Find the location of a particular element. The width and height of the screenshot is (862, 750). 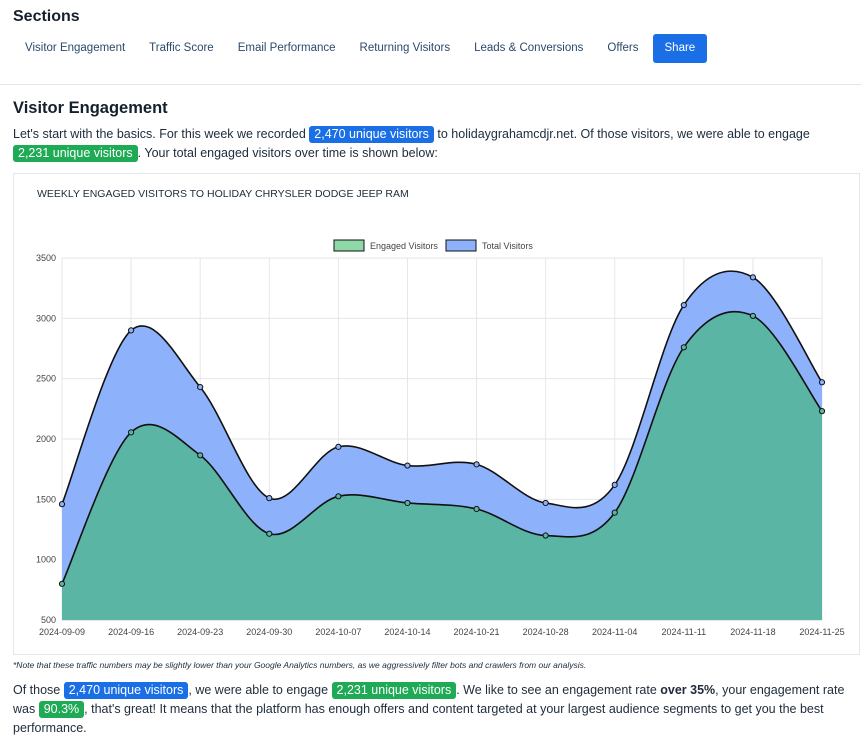

y-tick-label: 500 is located at coordinates (48, 620).